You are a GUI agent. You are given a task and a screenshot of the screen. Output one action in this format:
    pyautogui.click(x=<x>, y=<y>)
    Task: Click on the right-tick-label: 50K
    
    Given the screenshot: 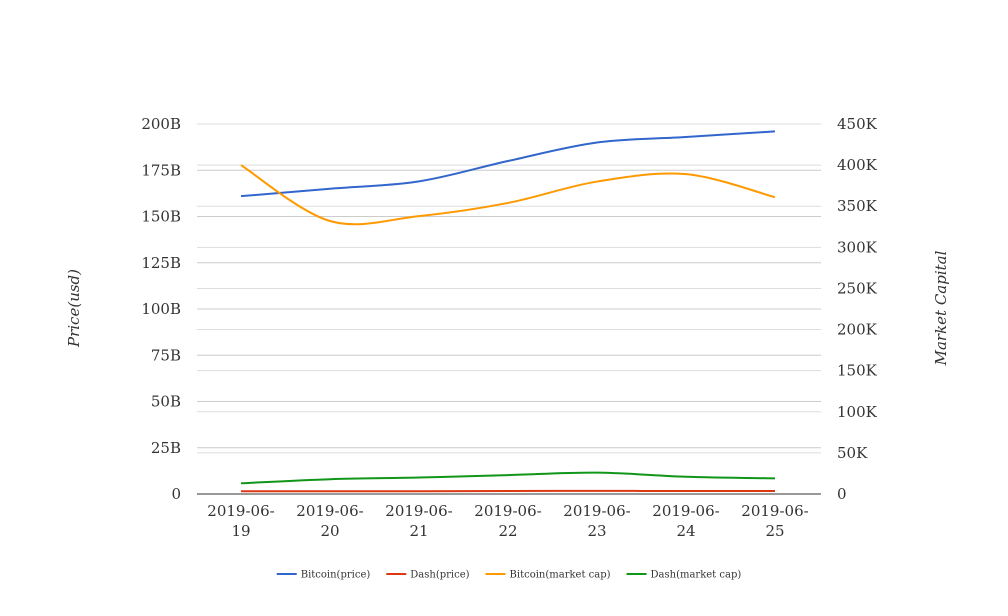 What is the action you would take?
    pyautogui.click(x=852, y=453)
    